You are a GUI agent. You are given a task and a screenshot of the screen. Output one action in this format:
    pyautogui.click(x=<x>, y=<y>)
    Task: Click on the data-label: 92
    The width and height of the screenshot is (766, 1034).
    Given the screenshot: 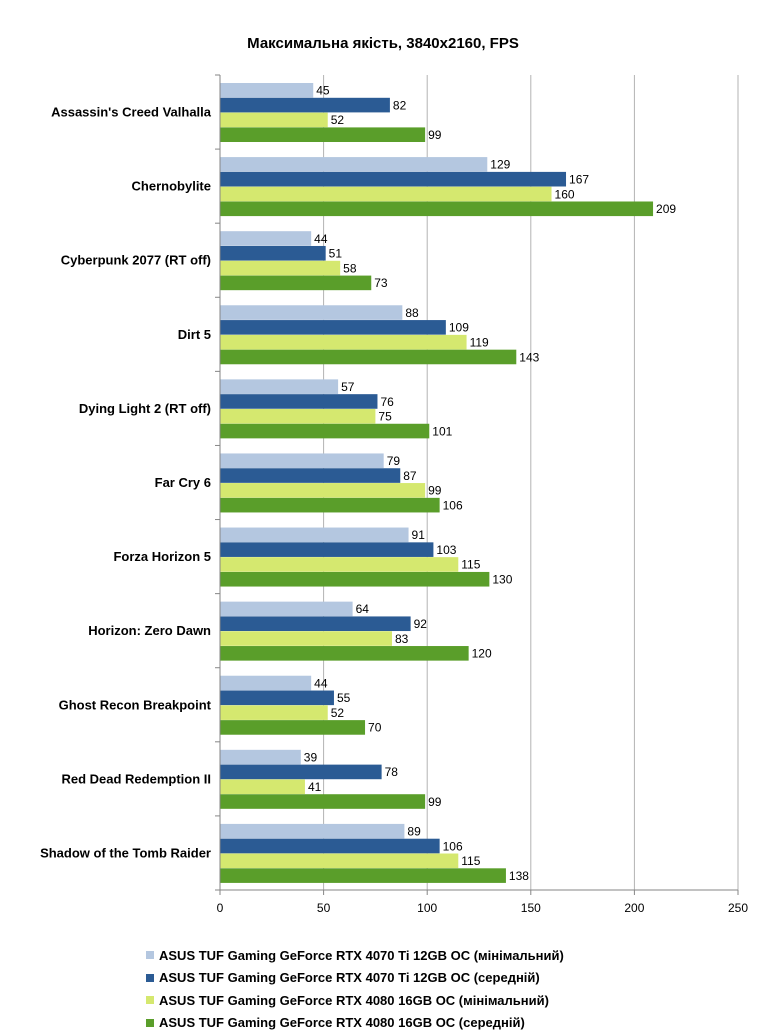 What is the action you would take?
    pyautogui.click(x=421, y=624)
    